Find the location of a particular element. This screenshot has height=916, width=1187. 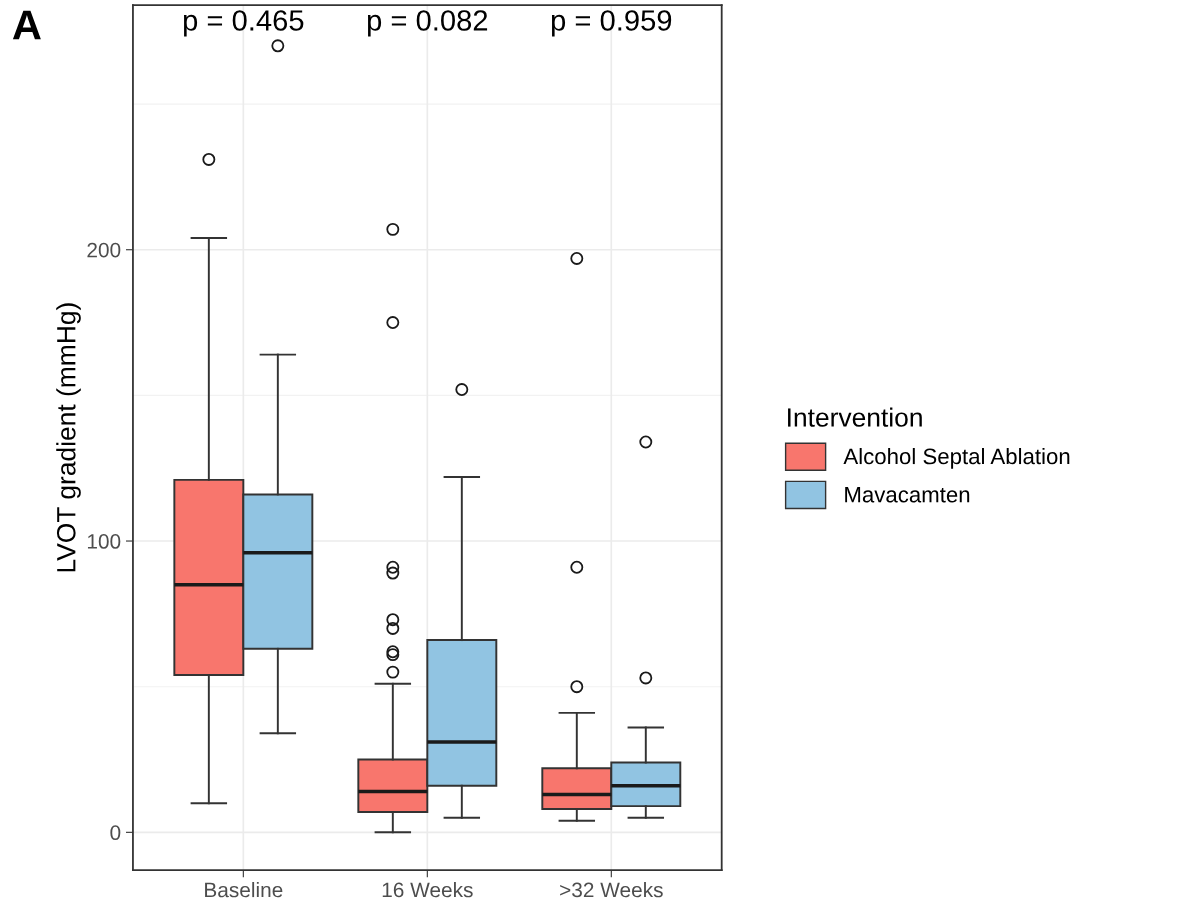

y-tick-label: 100 is located at coordinates (104, 541).